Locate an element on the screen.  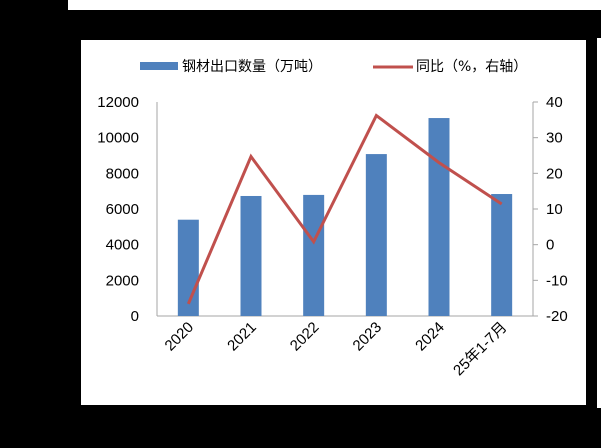
left-tick-label: 4000 is located at coordinates (122, 245).